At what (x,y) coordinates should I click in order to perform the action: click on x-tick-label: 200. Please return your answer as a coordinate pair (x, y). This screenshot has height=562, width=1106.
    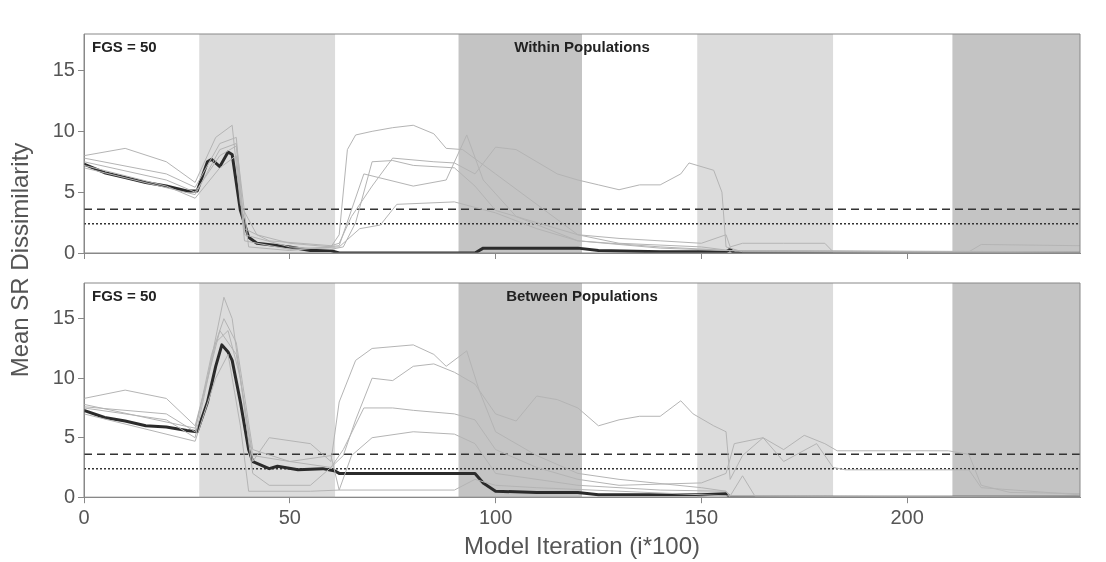
    Looking at the image, I should click on (907, 516).